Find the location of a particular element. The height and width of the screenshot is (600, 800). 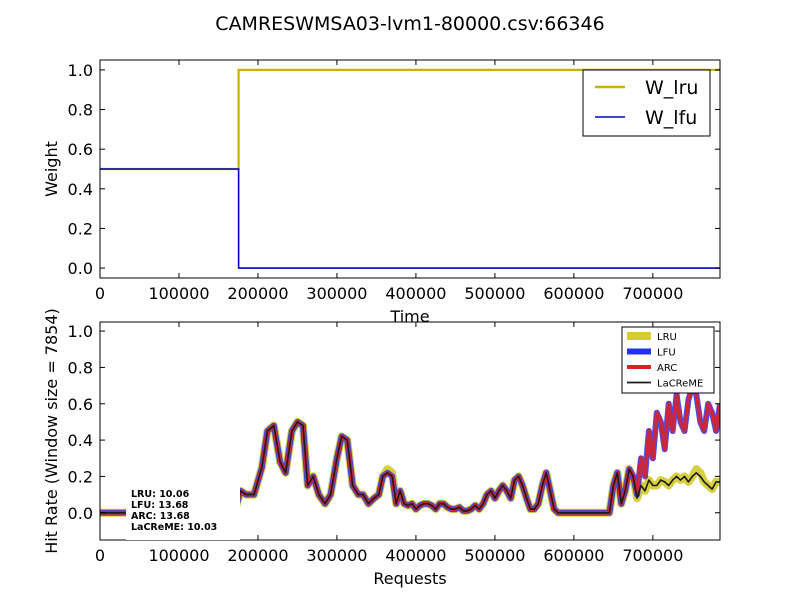

legend-label: LRU is located at coordinates (667, 337).